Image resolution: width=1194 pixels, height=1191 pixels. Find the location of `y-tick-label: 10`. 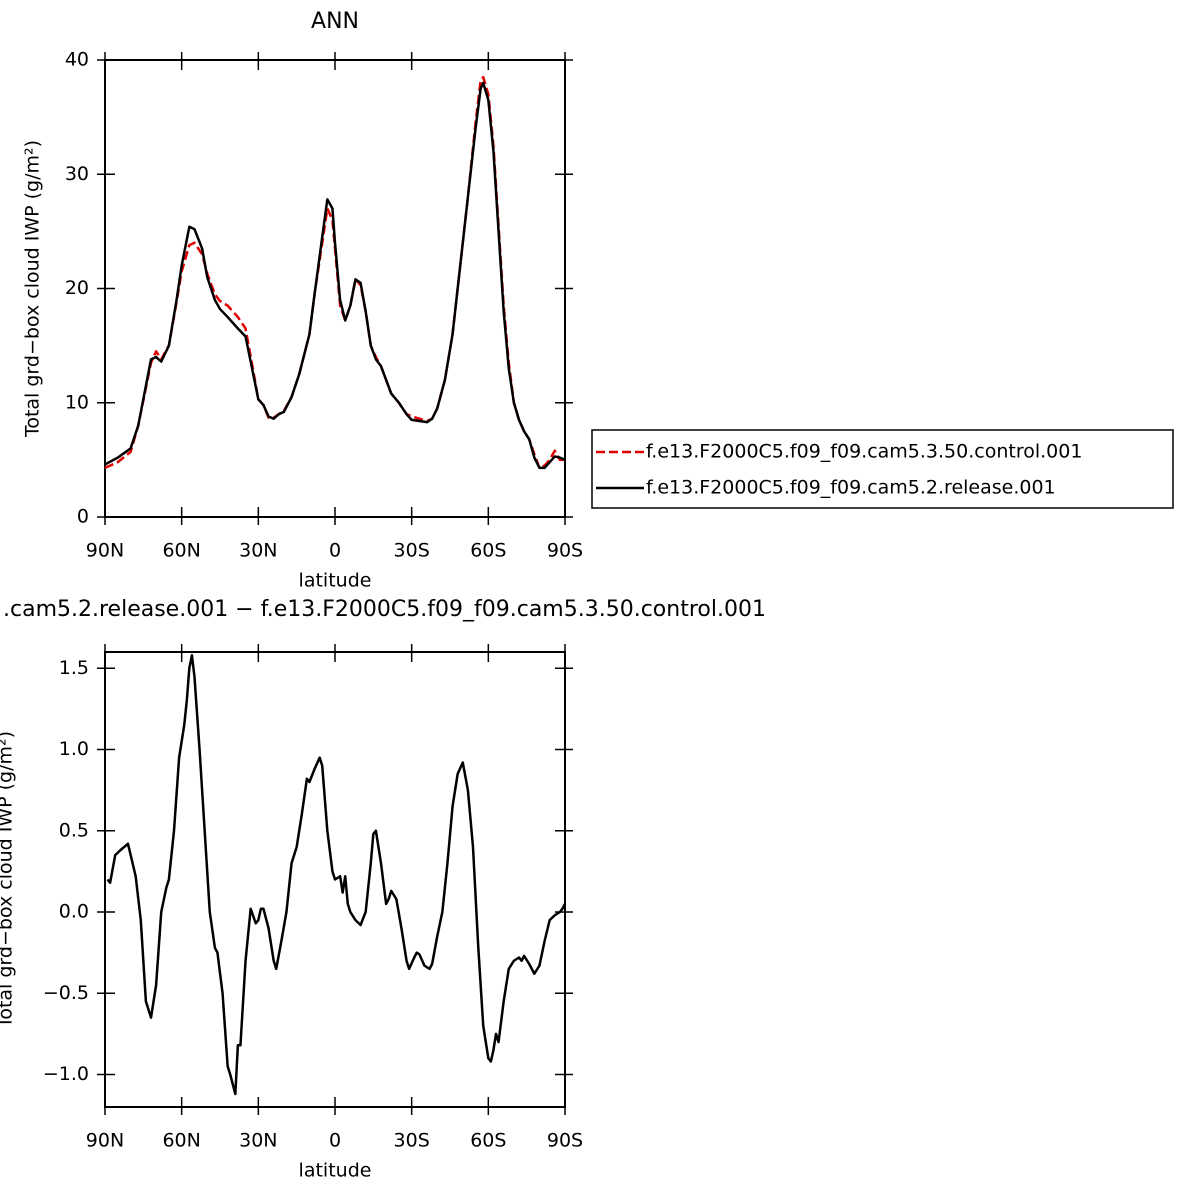

y-tick-label: 10 is located at coordinates (77, 402).